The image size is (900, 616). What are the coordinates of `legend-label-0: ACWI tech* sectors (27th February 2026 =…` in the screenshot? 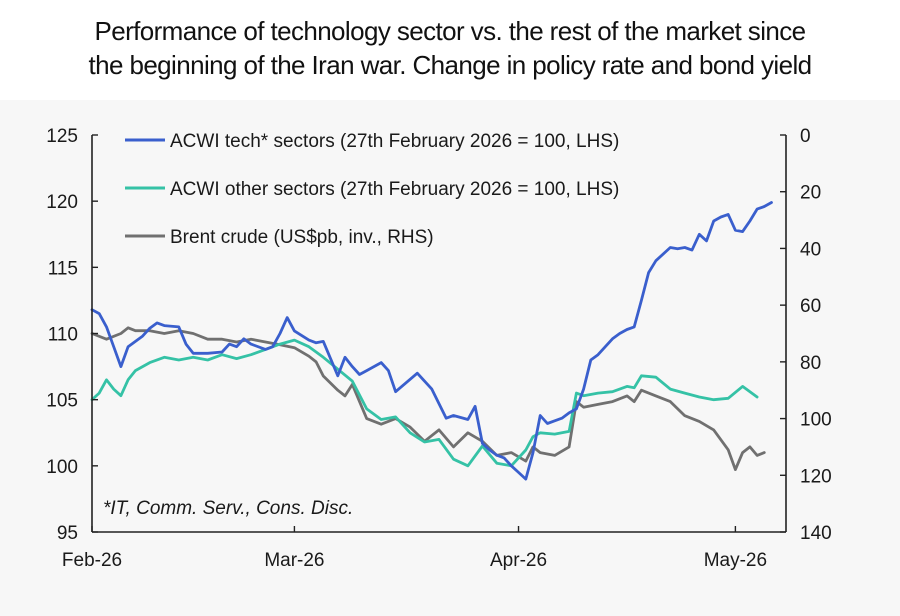 It's located at (394, 141).